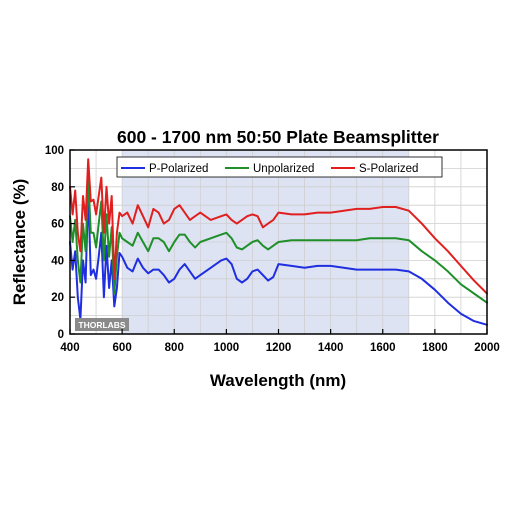 The width and height of the screenshot is (510, 510). What do you see at coordinates (227, 348) in the screenshot?
I see `x-tick-label: 1000` at bounding box center [227, 348].